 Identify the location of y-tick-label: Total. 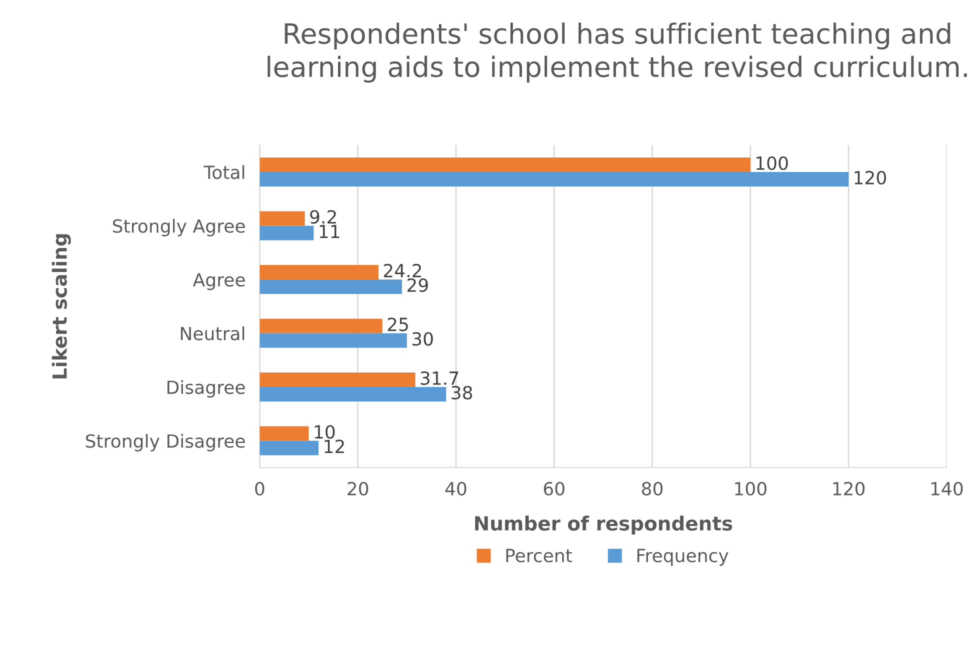
(224, 172).